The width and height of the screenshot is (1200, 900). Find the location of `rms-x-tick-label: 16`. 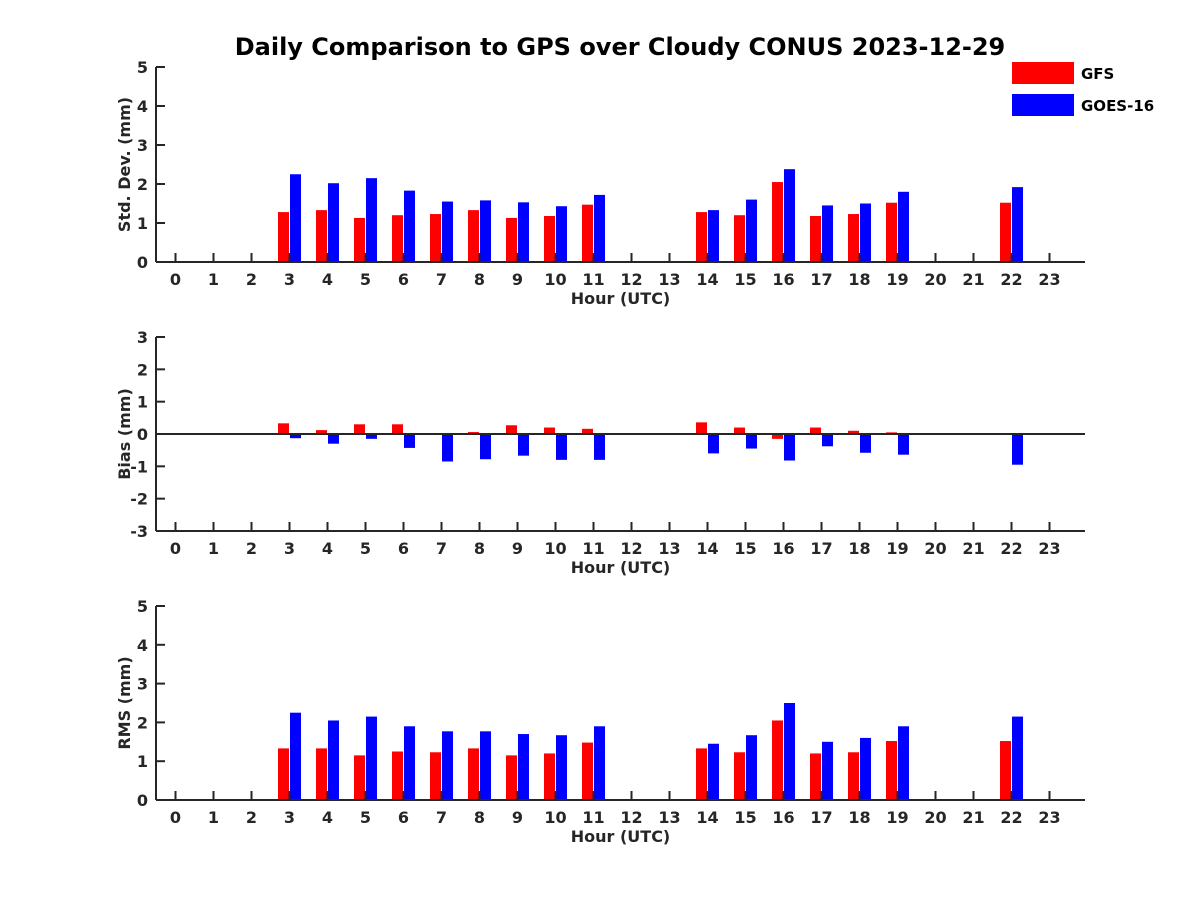

rms-x-tick-label: 16 is located at coordinates (783, 817).